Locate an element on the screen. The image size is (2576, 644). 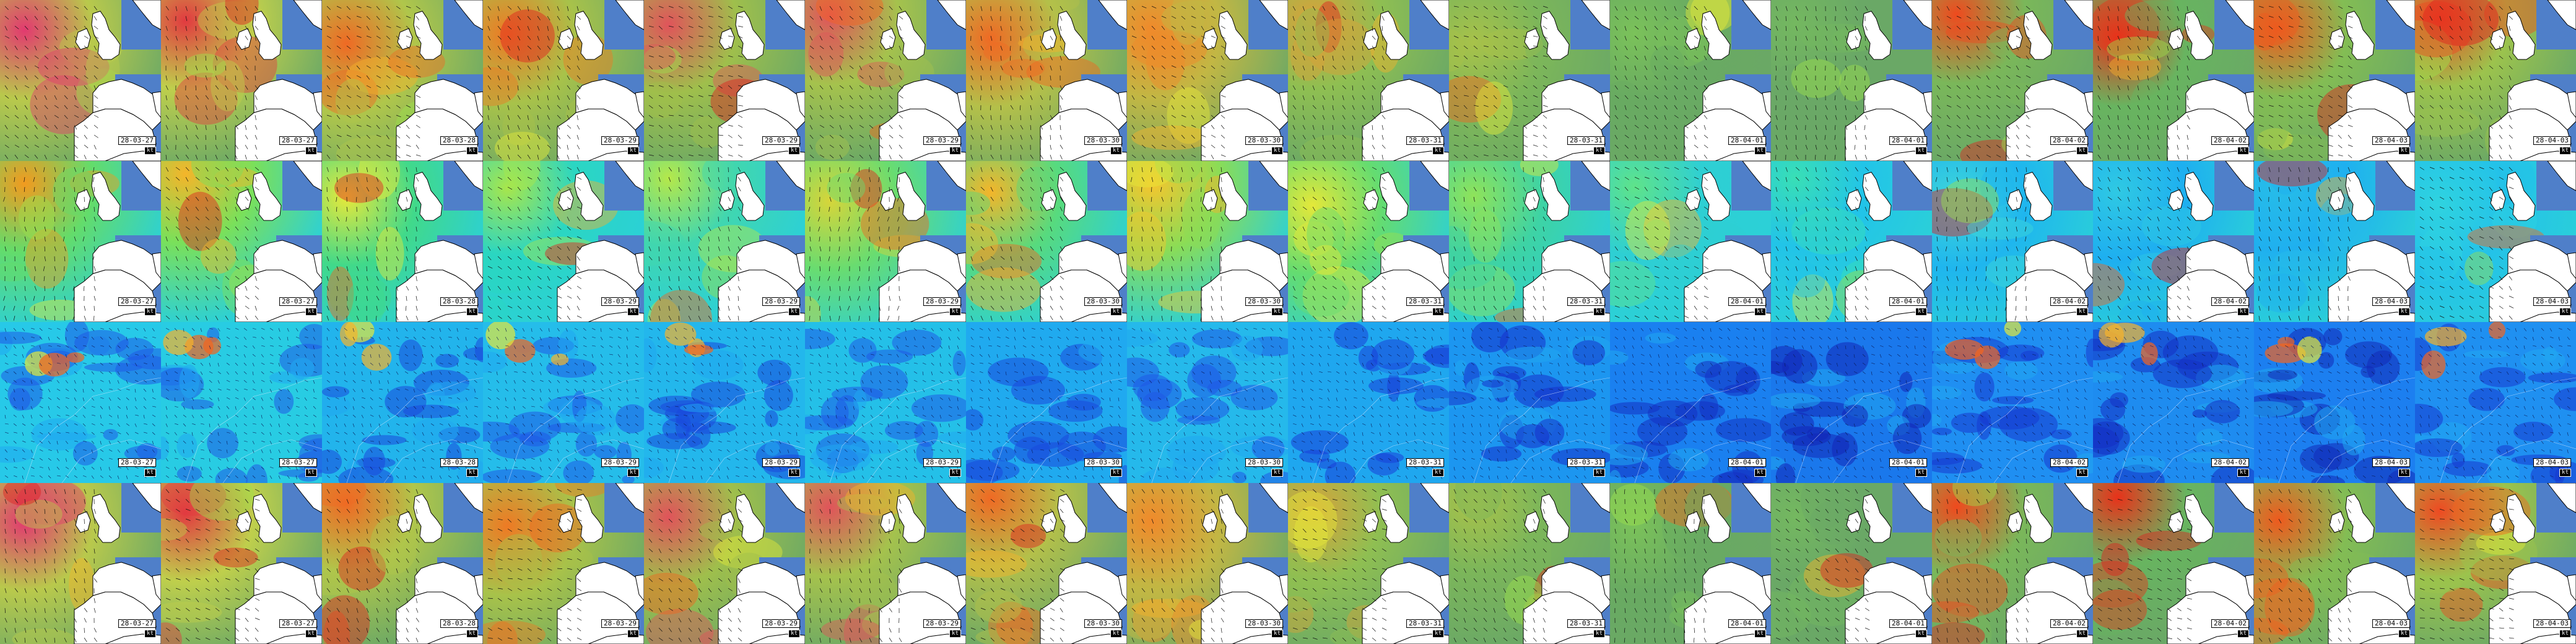
forecast-date-stamp: 28-04-01 is located at coordinates (1908, 623).